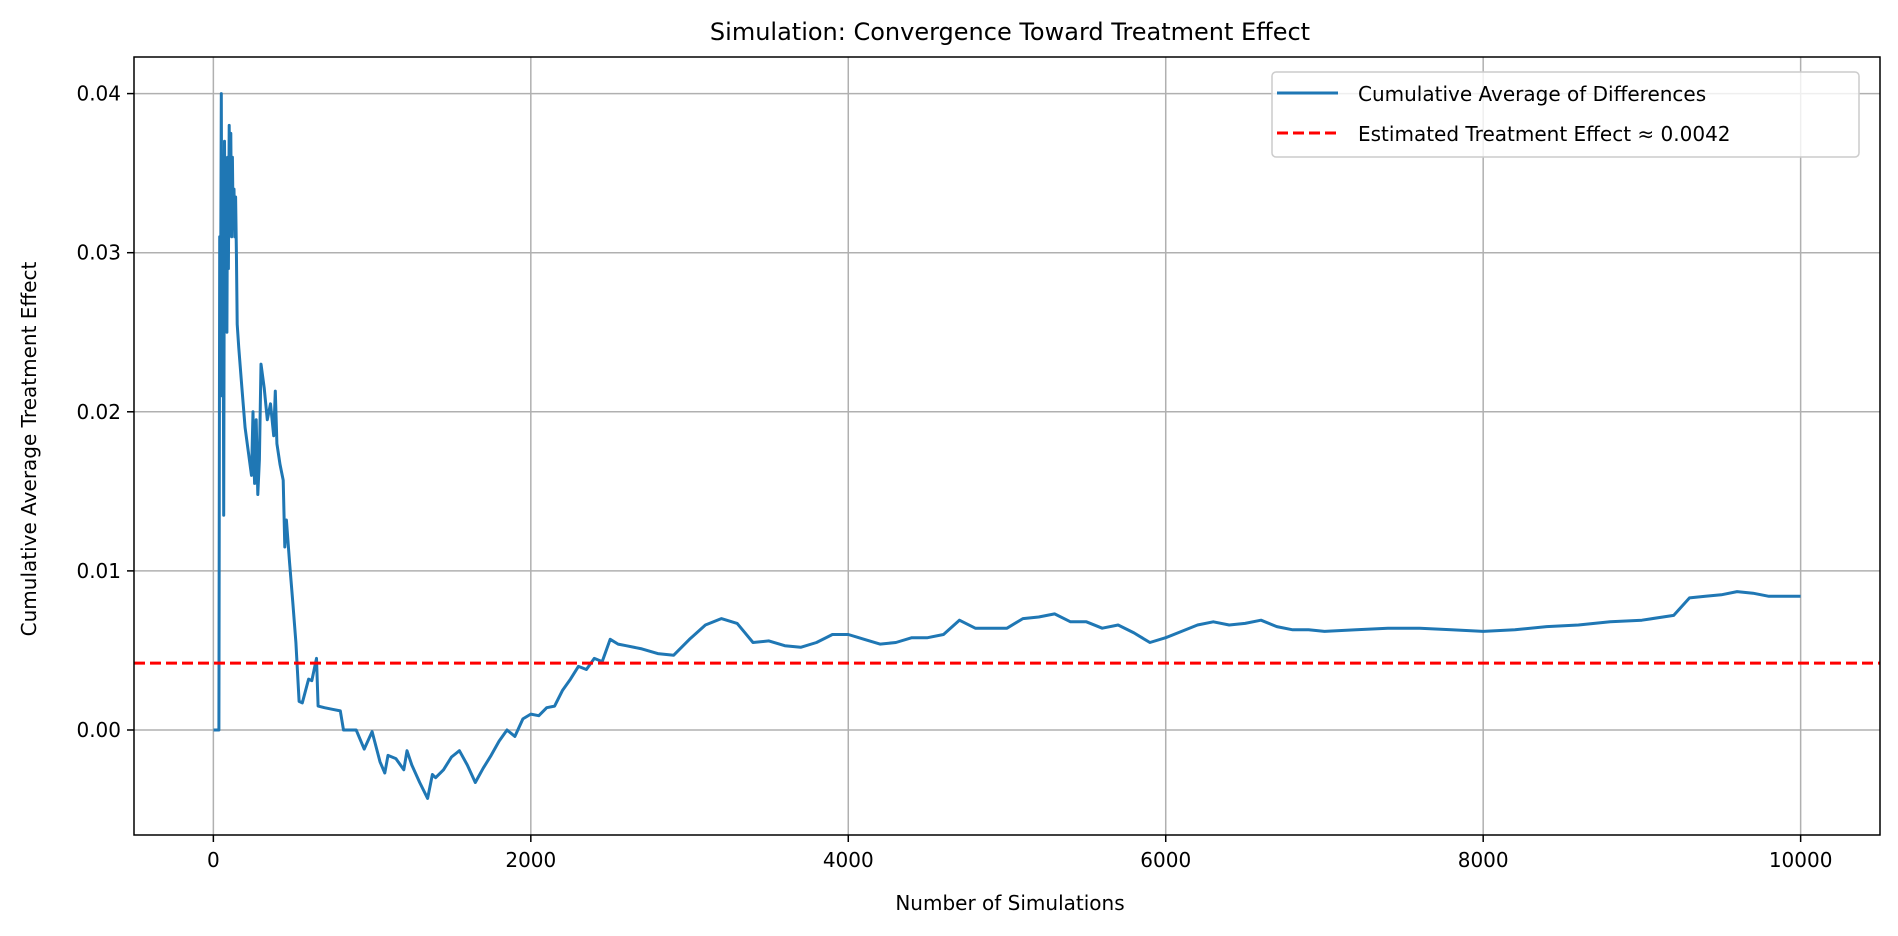 The height and width of the screenshot is (936, 1898). Describe the element at coordinates (98, 412) in the screenshot. I see `y-tick-label: 0.02` at that location.